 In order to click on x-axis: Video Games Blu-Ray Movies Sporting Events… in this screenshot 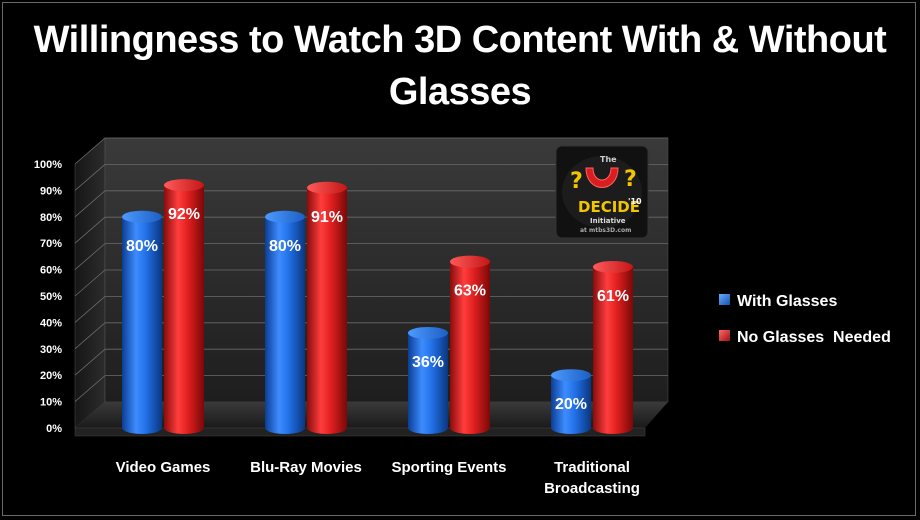, I will do `click(378, 478)`.